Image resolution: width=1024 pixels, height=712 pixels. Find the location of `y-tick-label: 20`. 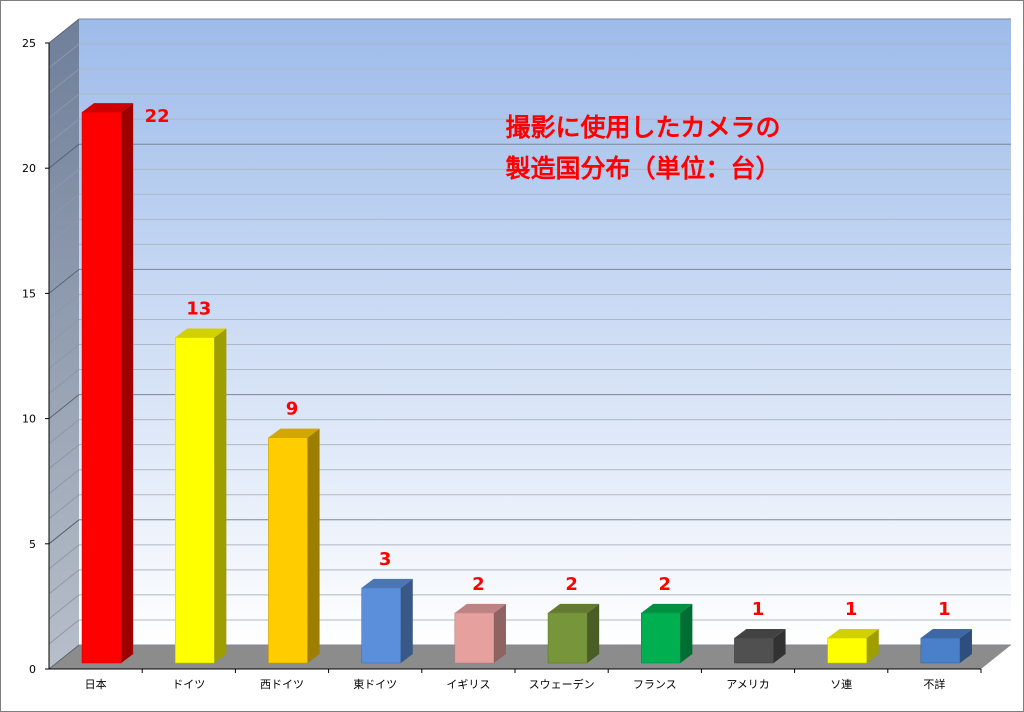

y-tick-label: 20 is located at coordinates (29, 168).